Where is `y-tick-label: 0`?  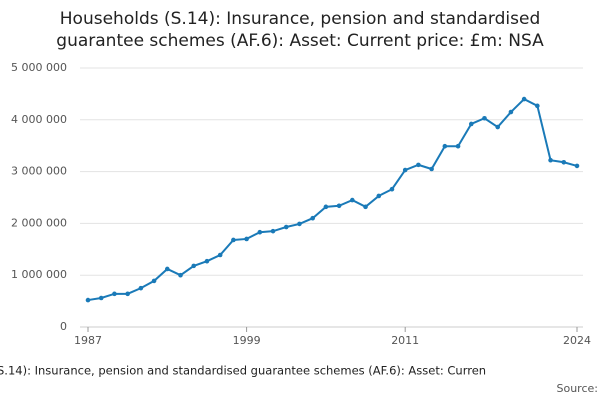 y-tick-label: 0 is located at coordinates (63, 326).